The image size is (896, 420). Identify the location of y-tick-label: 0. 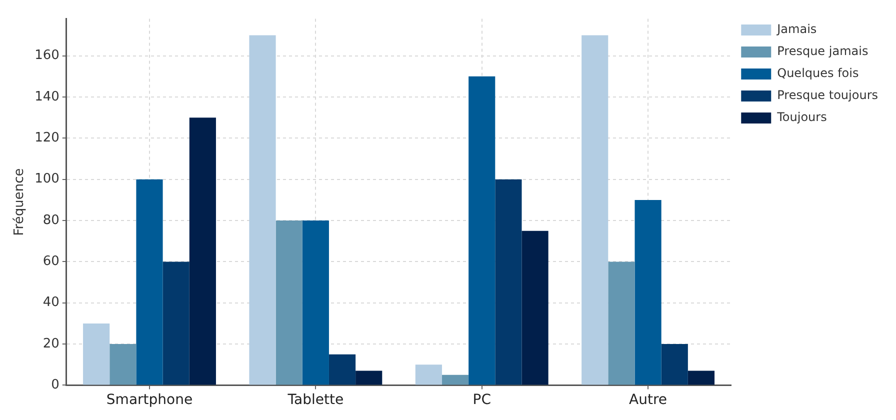
(55, 385).